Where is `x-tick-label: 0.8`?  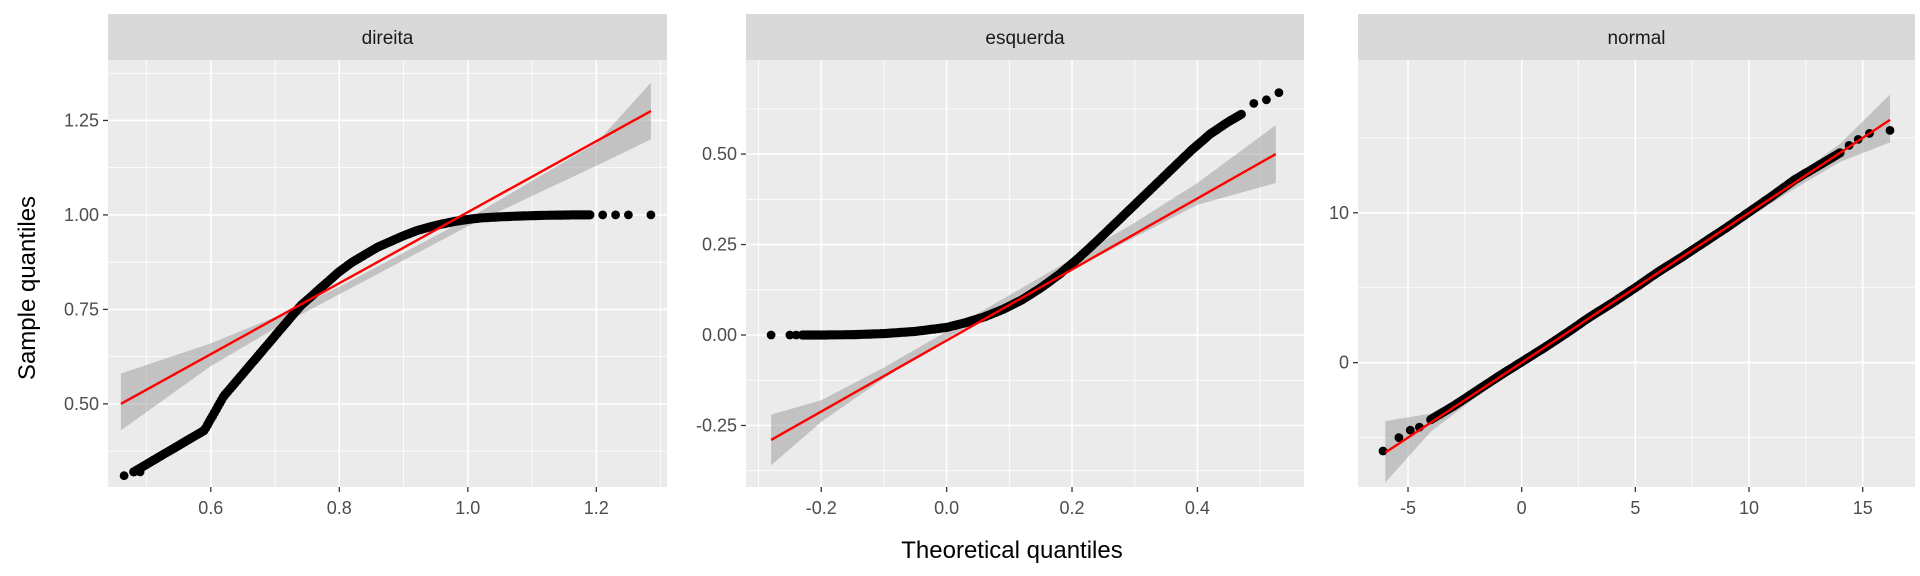
x-tick-label: 0.8 is located at coordinates (339, 508).